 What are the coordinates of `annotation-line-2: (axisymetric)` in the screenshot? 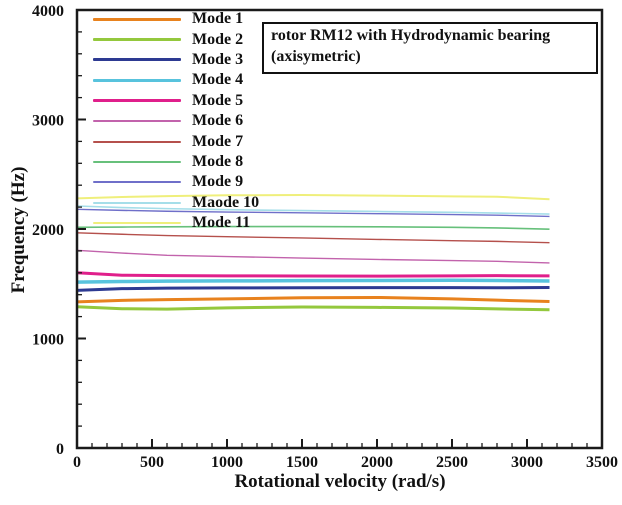 It's located at (316, 56).